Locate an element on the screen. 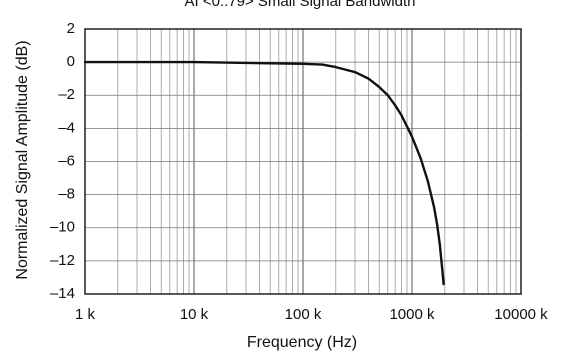  y-axis-label: Normalized Signal Amplitude (dB) is located at coordinates (22, 159).